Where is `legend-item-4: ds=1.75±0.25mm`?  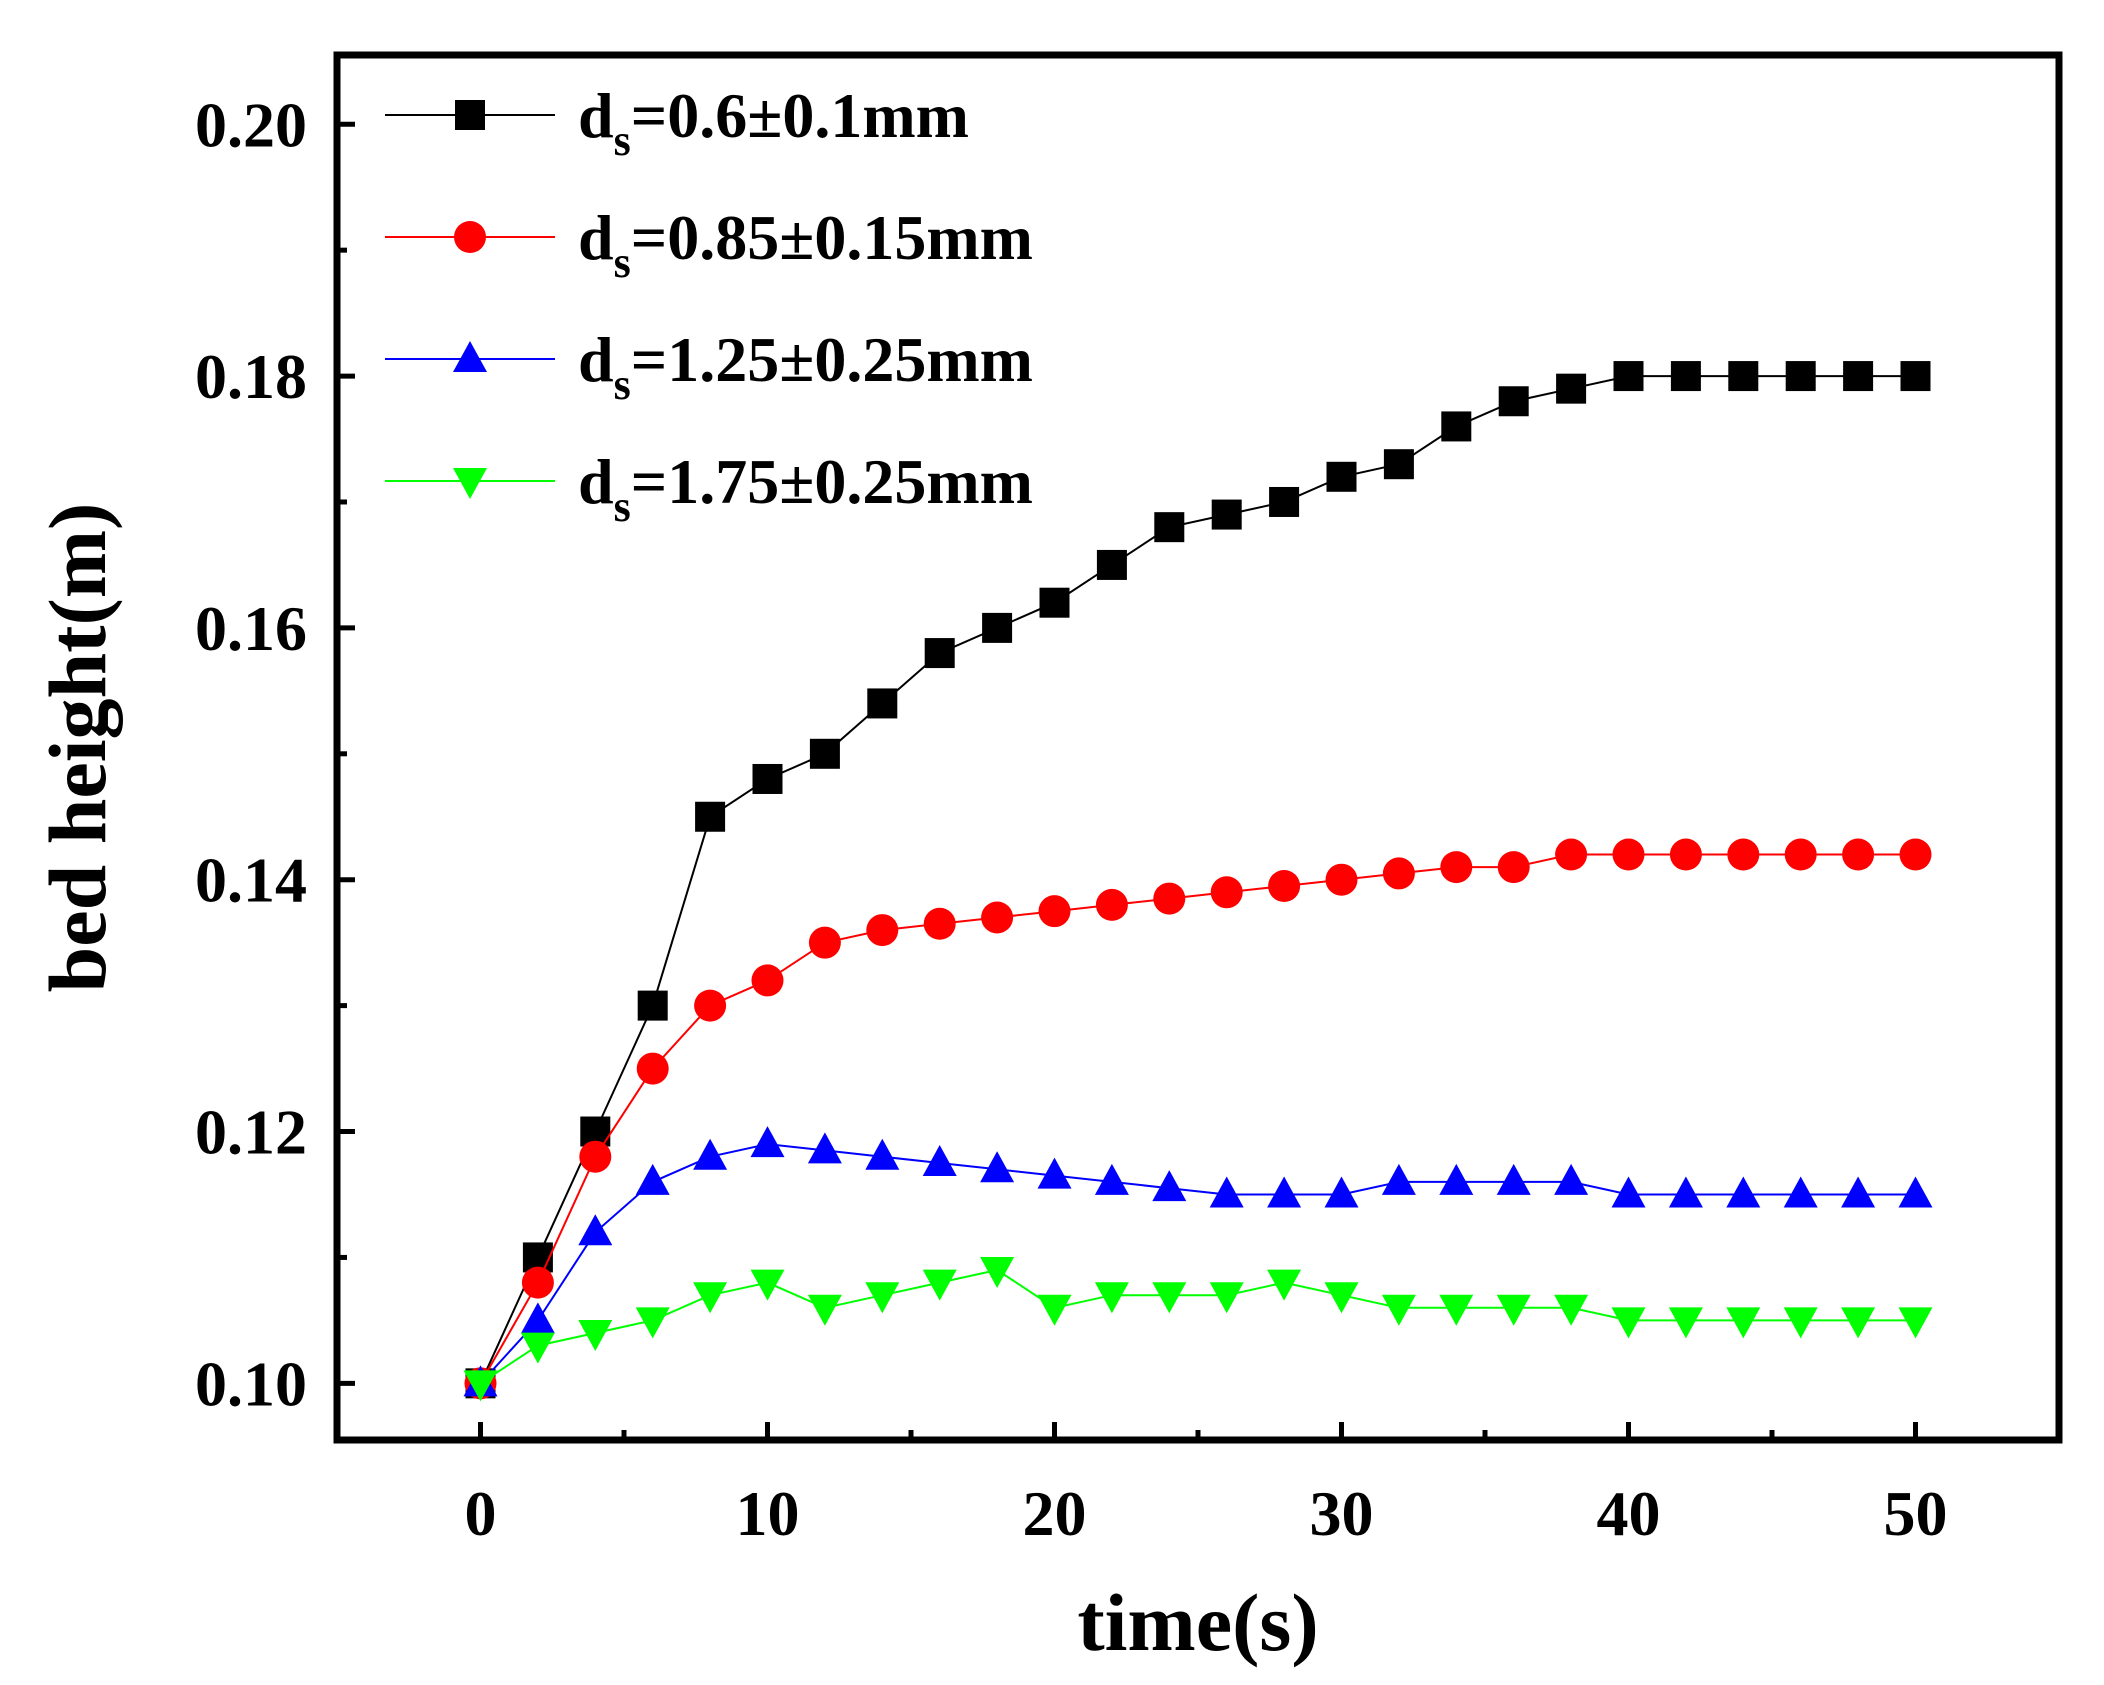
legend-item-4: ds=1.75±0.25mm is located at coordinates (709, 488).